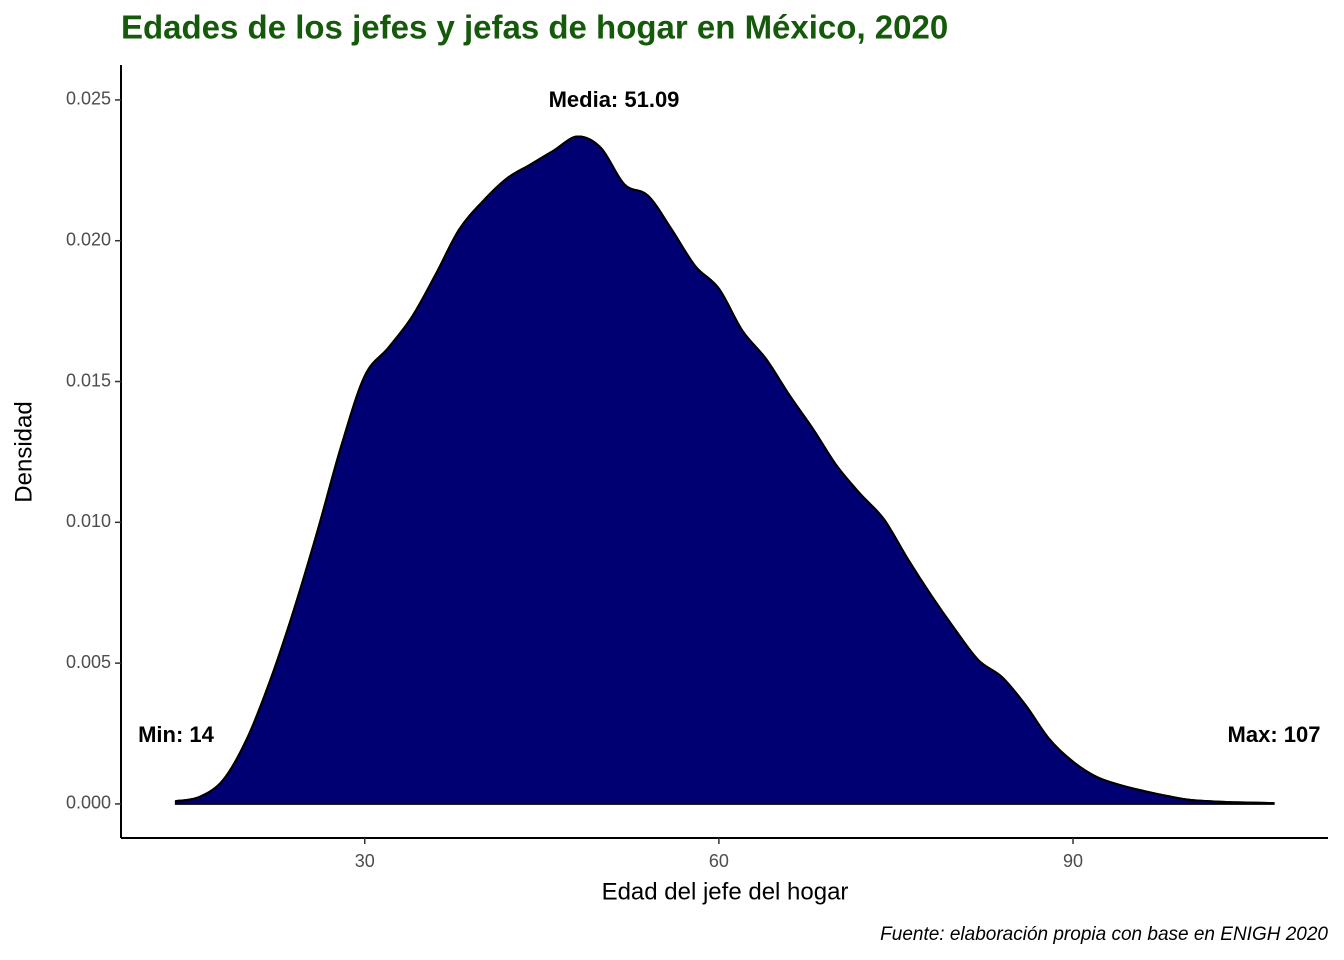  What do you see at coordinates (88, 380) in the screenshot?
I see `y-tick-label: 0.015` at bounding box center [88, 380].